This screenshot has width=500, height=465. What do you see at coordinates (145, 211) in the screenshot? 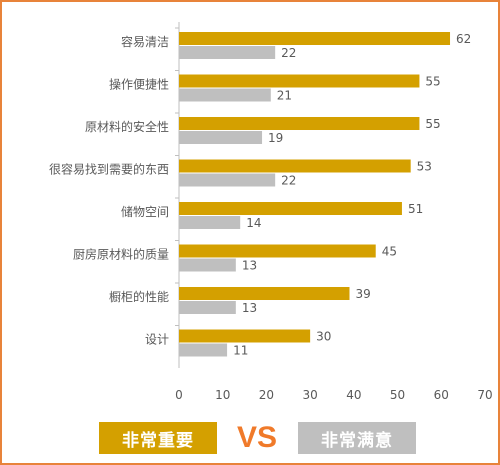
I see `category-label: 储物空间` at bounding box center [145, 211].